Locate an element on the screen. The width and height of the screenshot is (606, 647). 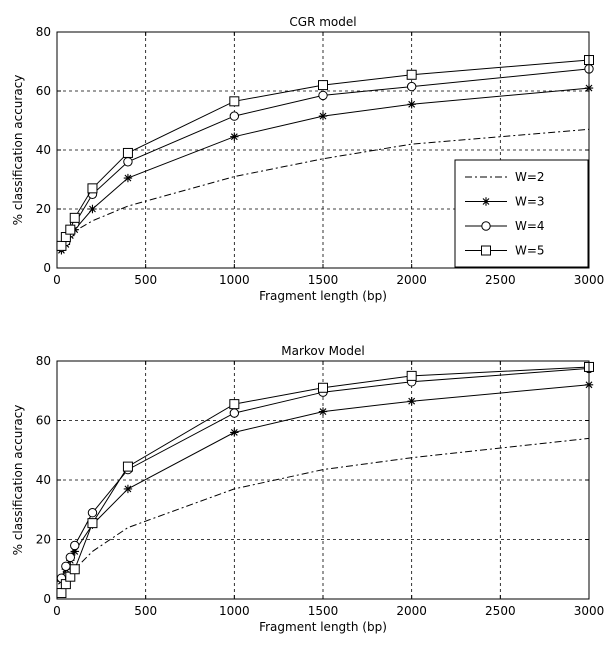
legend-label: W=5 is located at coordinates (530, 251).